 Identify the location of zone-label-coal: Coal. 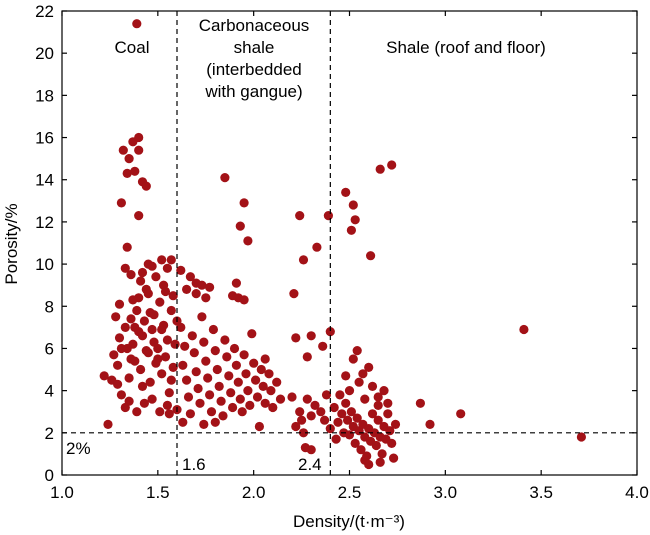
(132, 47).